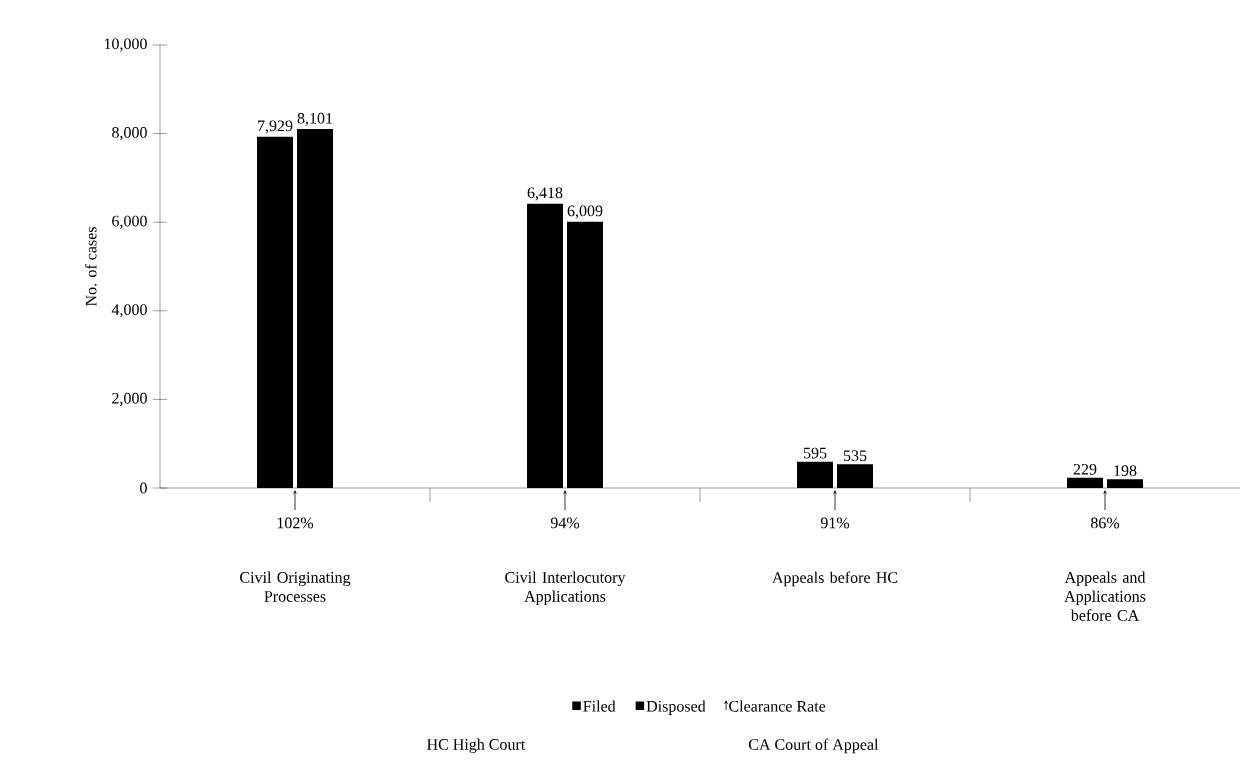 This screenshot has height=765, width=1253. Describe the element at coordinates (676, 707) in the screenshot. I see `legend-label: Disposed` at that location.